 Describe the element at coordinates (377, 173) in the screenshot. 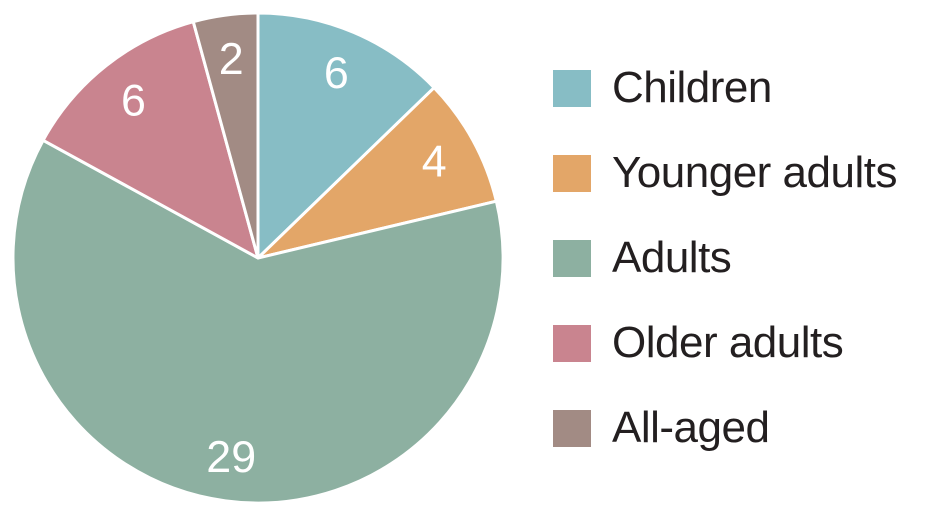

I see `pie-slice-younger-adults` at that location.